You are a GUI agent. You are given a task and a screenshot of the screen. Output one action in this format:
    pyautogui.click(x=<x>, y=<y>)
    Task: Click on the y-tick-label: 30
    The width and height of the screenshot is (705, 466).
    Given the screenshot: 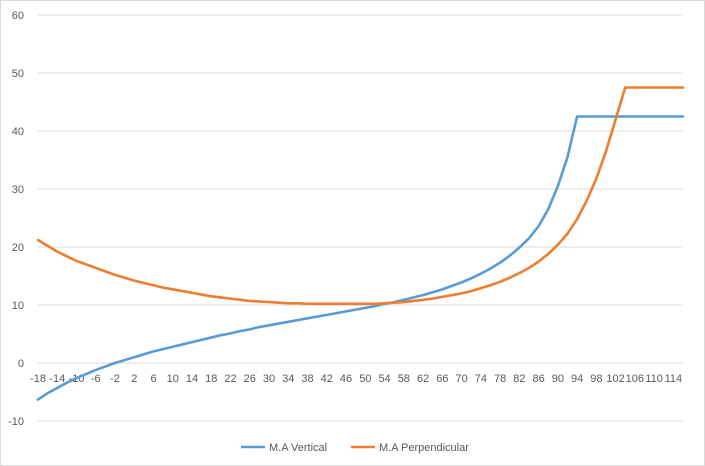 What is the action you would take?
    pyautogui.click(x=18, y=190)
    